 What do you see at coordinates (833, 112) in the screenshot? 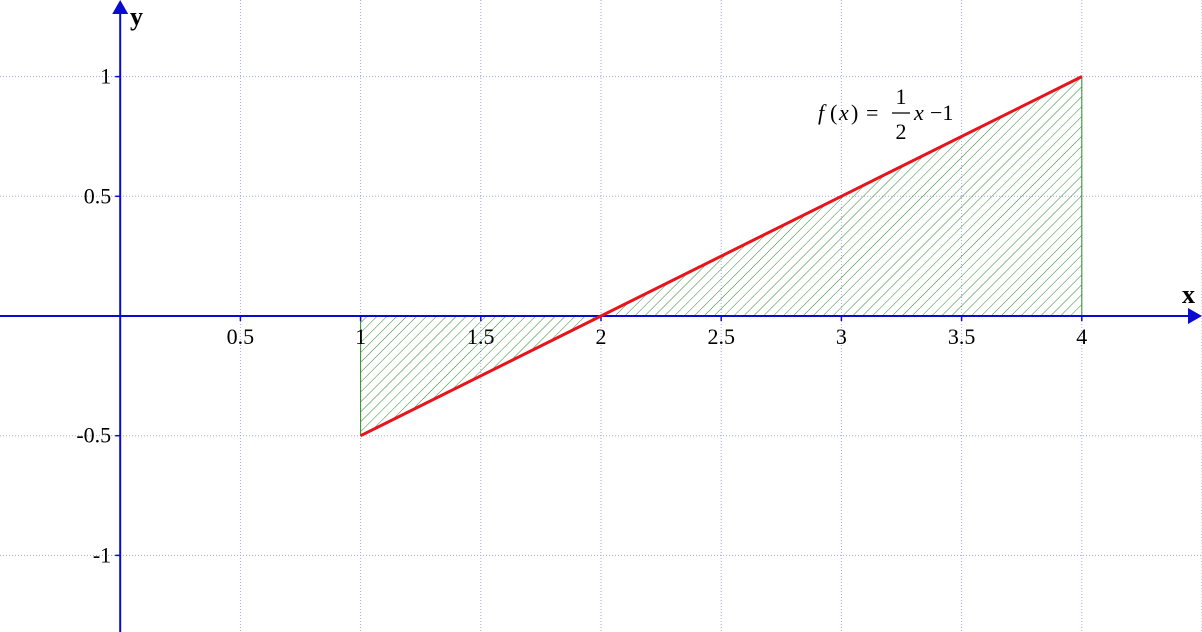
I see `formula-open-paren: (` at bounding box center [833, 112].